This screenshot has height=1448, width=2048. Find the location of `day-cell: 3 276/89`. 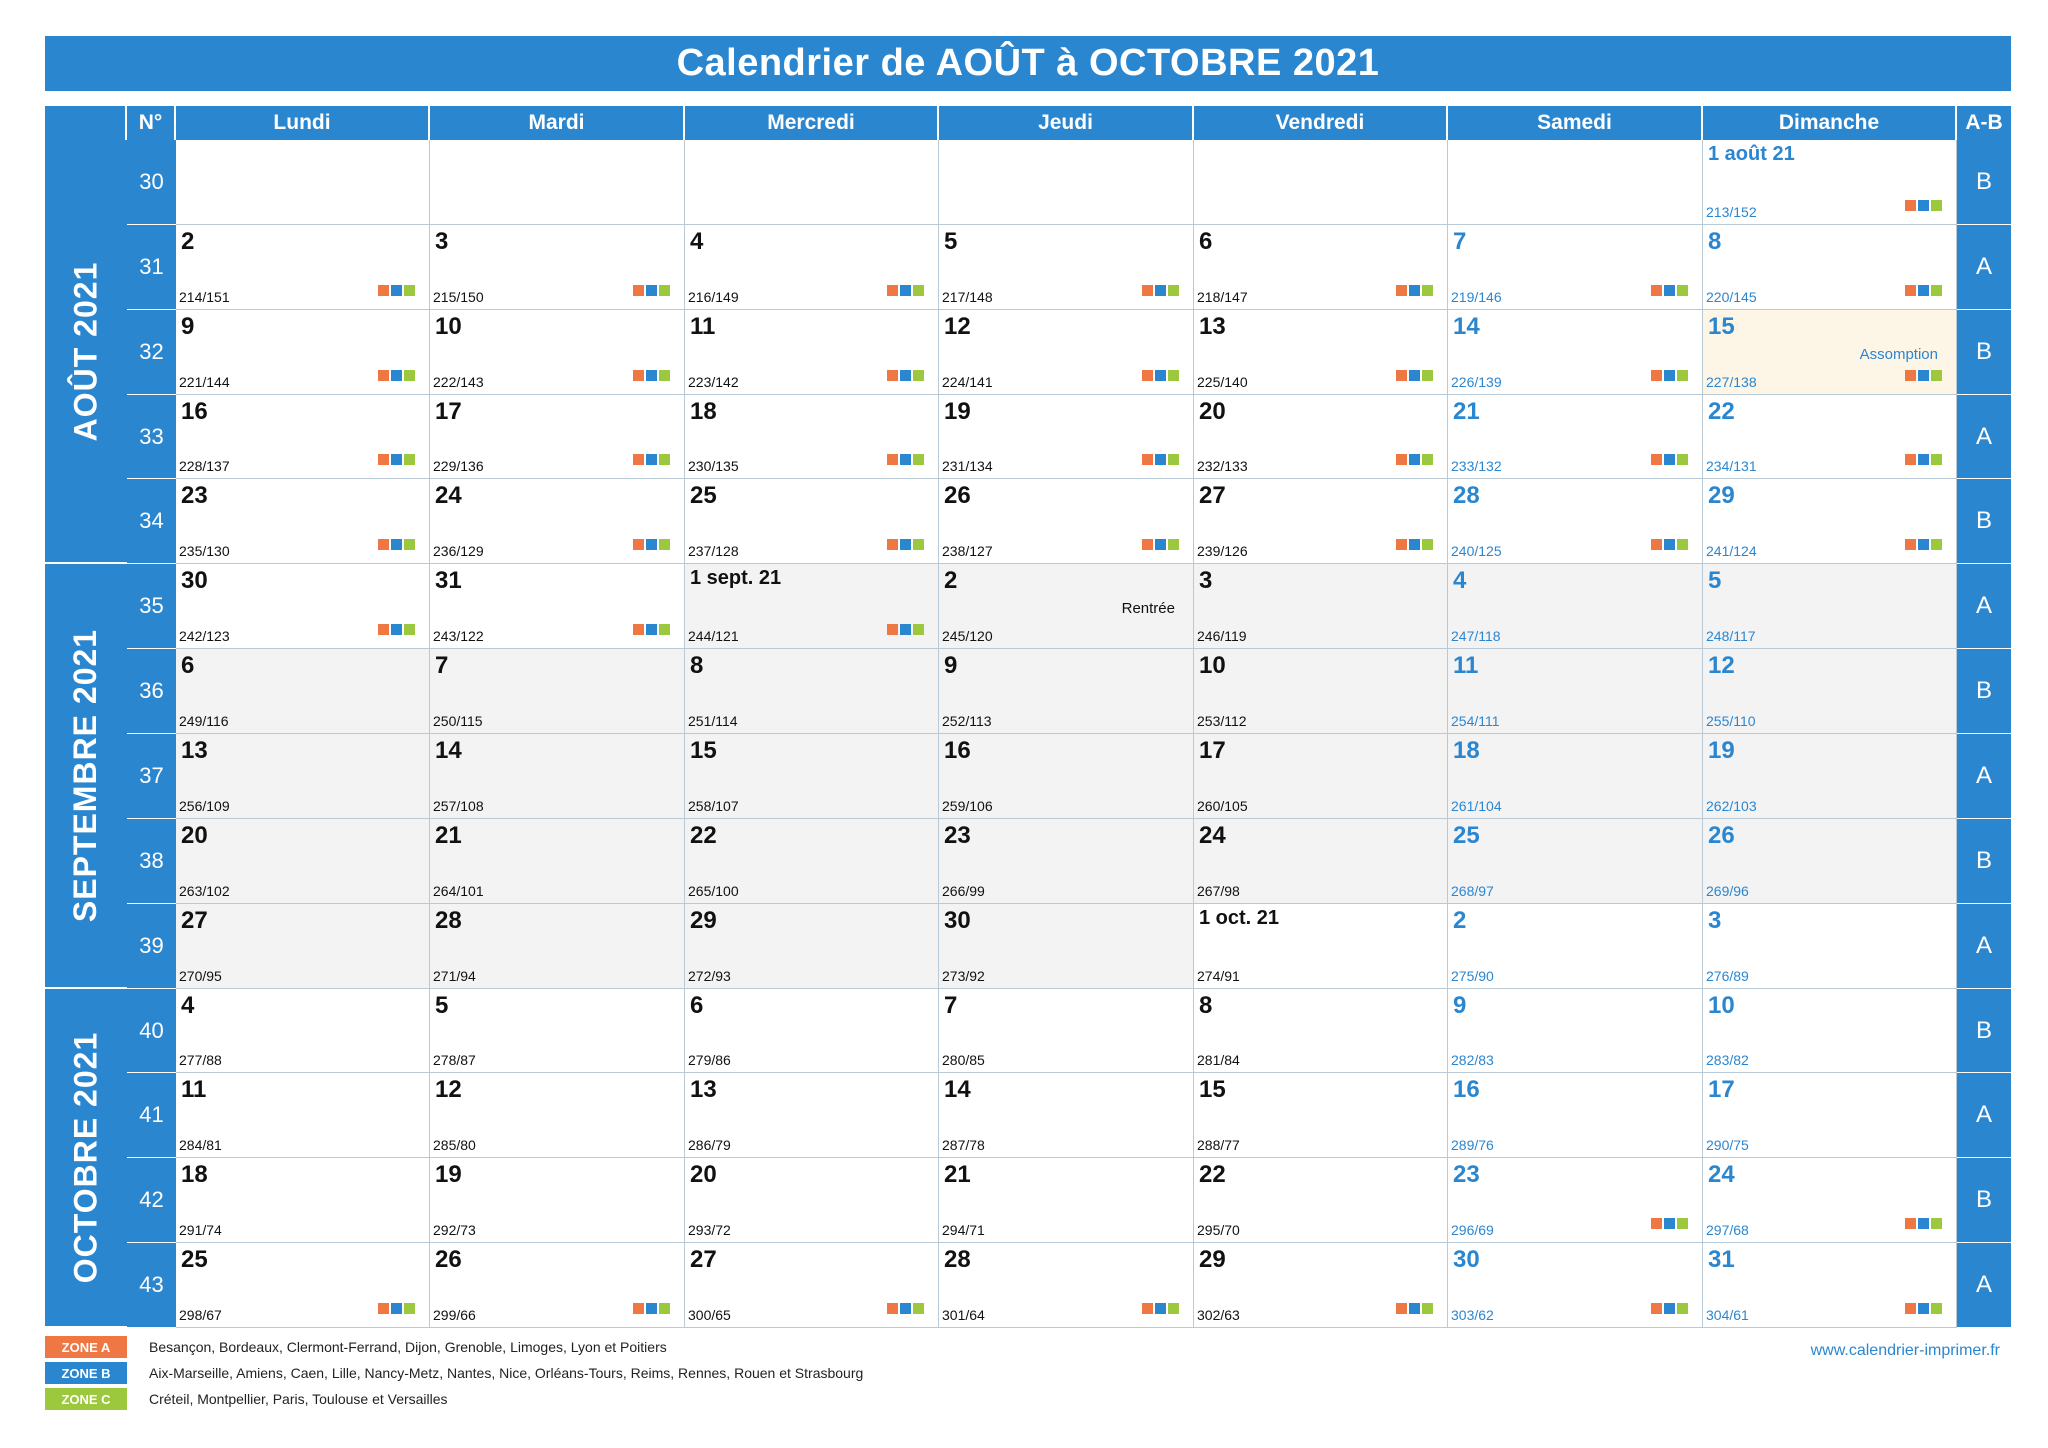

day-cell: 3 276/89 is located at coordinates (1830, 946).